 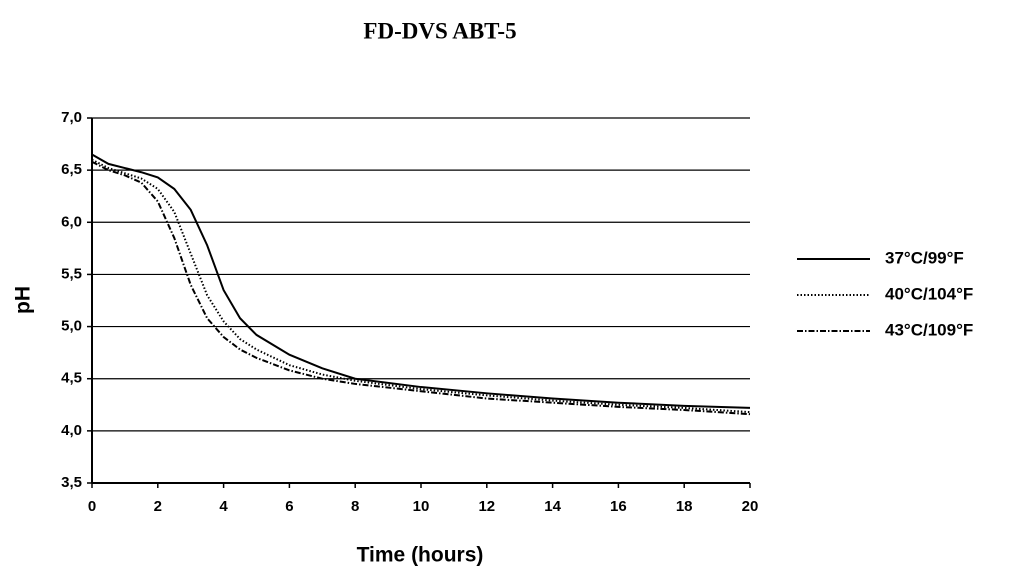 What do you see at coordinates (71, 430) in the screenshot?
I see `y-tick-label: 4,0` at bounding box center [71, 430].